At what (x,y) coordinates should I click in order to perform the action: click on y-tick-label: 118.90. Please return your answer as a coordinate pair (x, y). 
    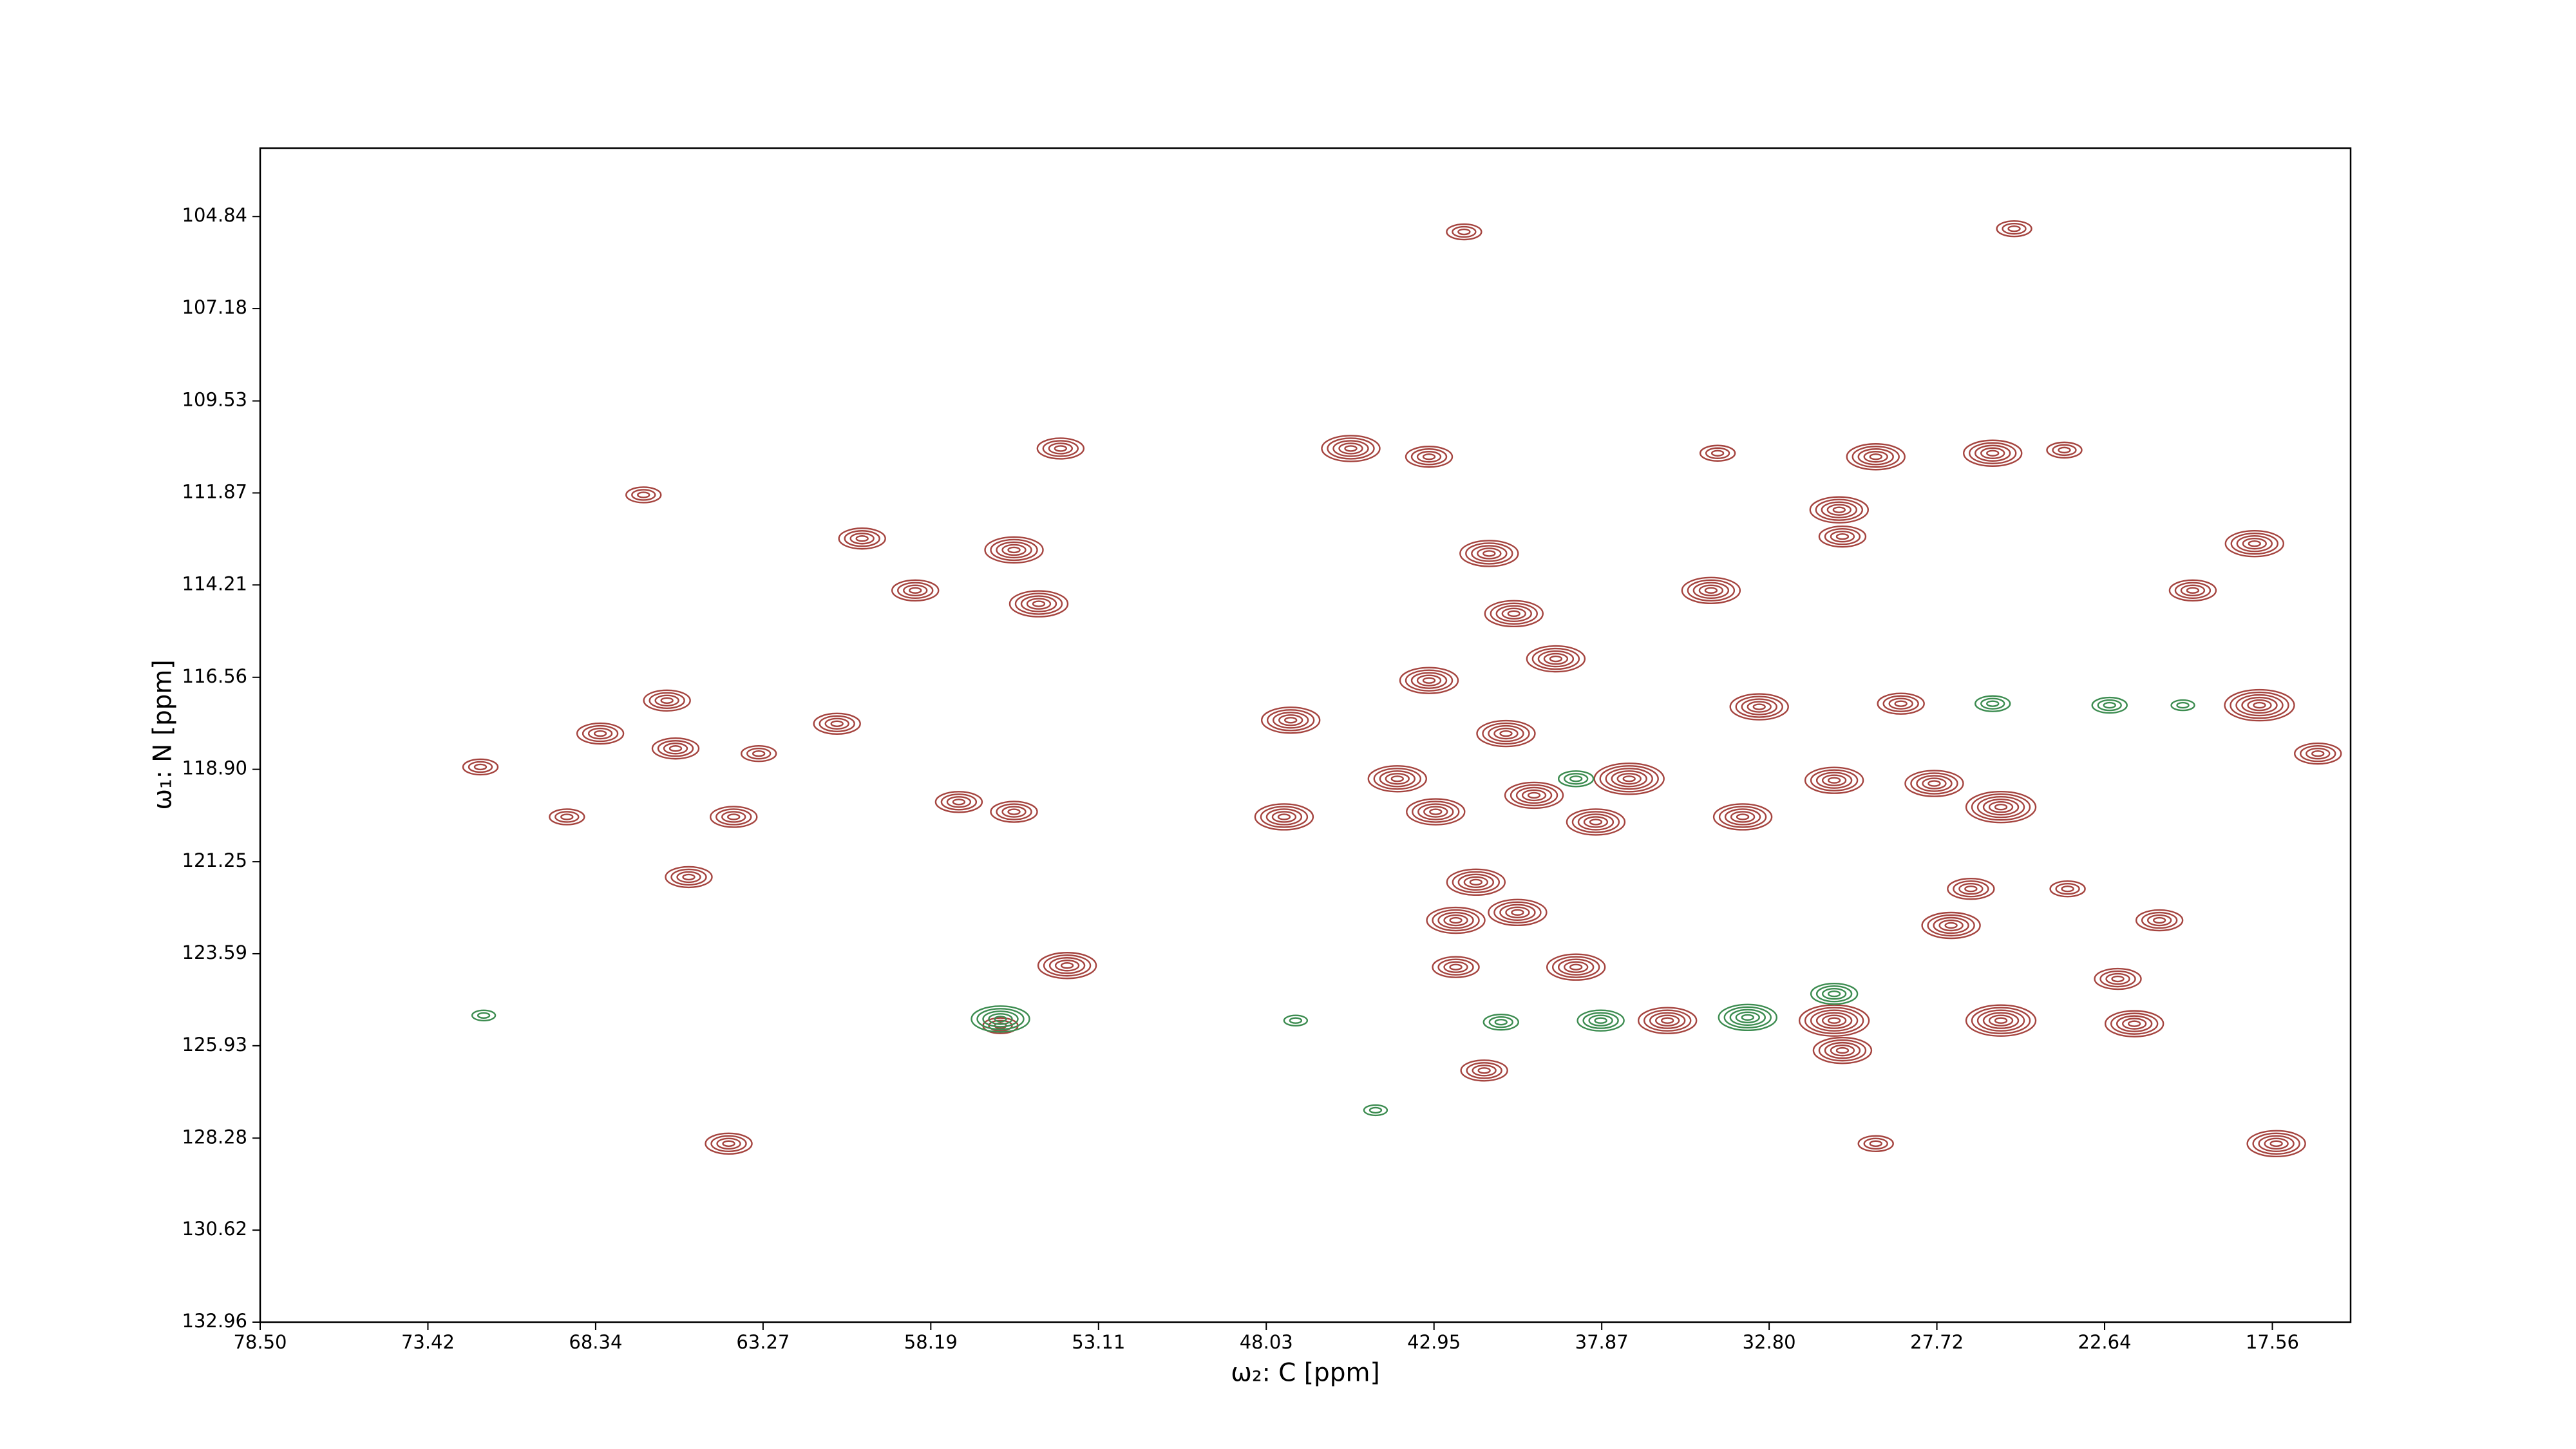
    Looking at the image, I should click on (215, 768).